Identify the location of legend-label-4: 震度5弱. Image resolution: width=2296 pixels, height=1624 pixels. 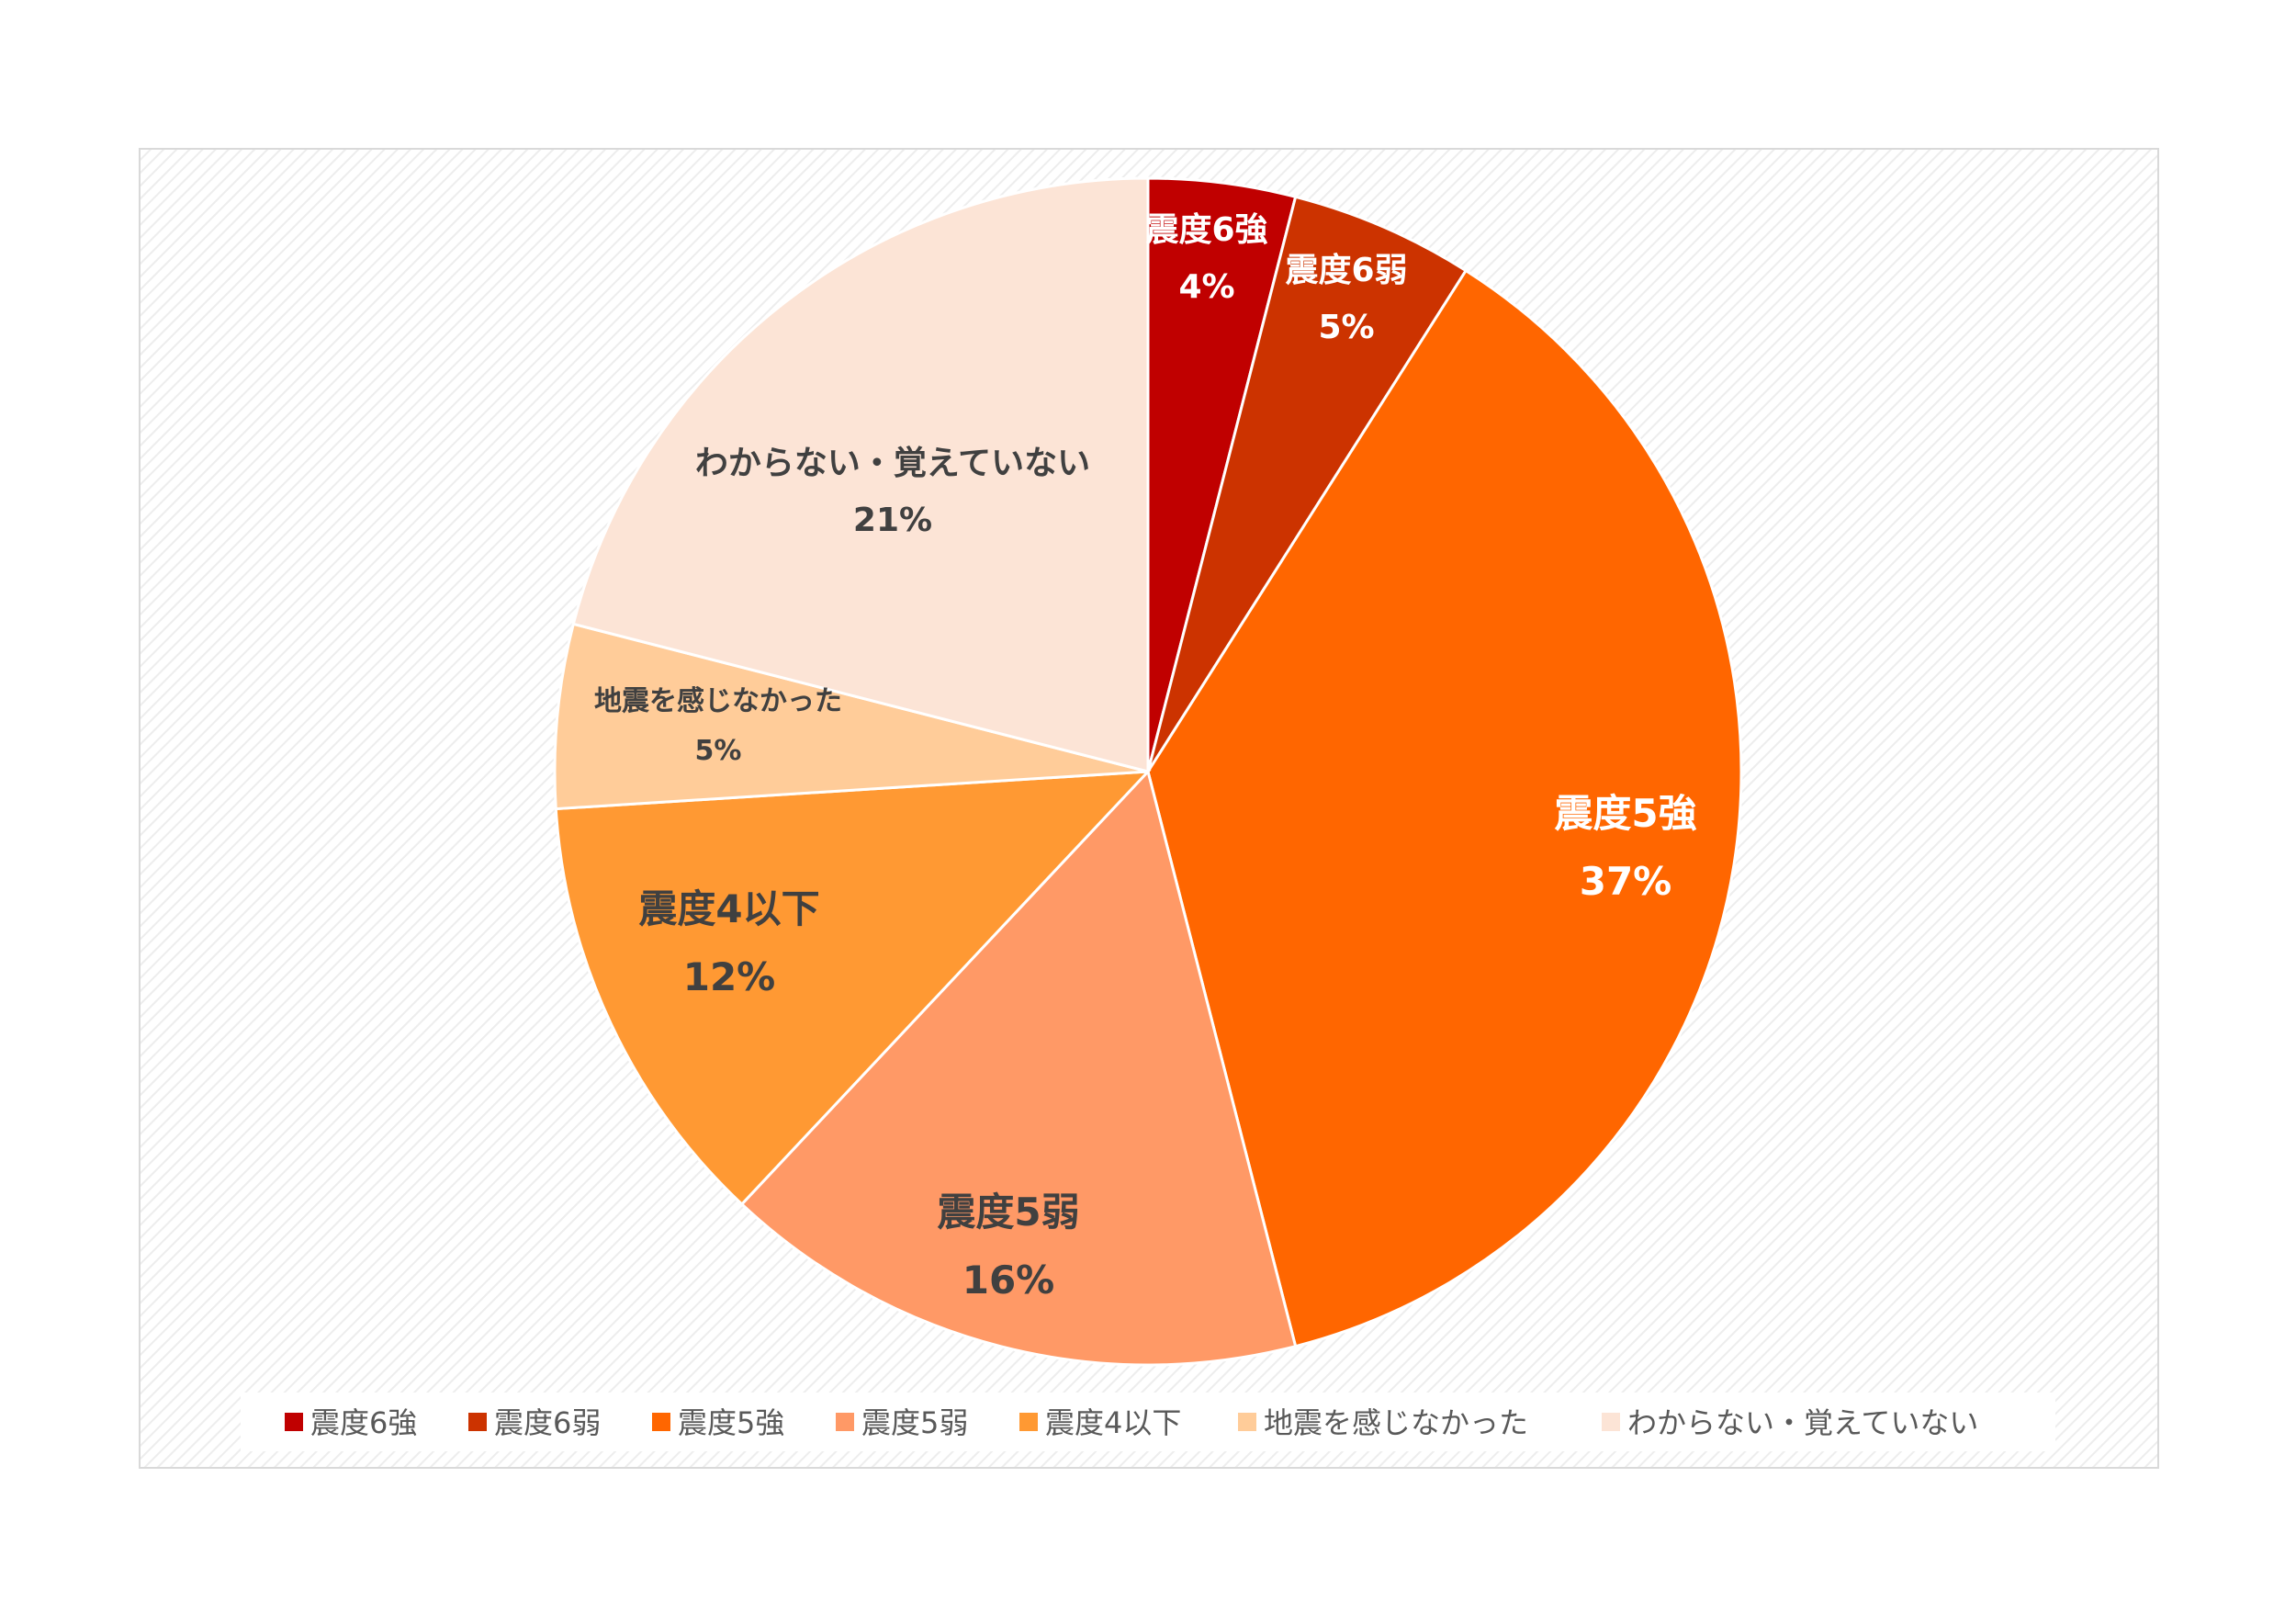
(914, 1422).